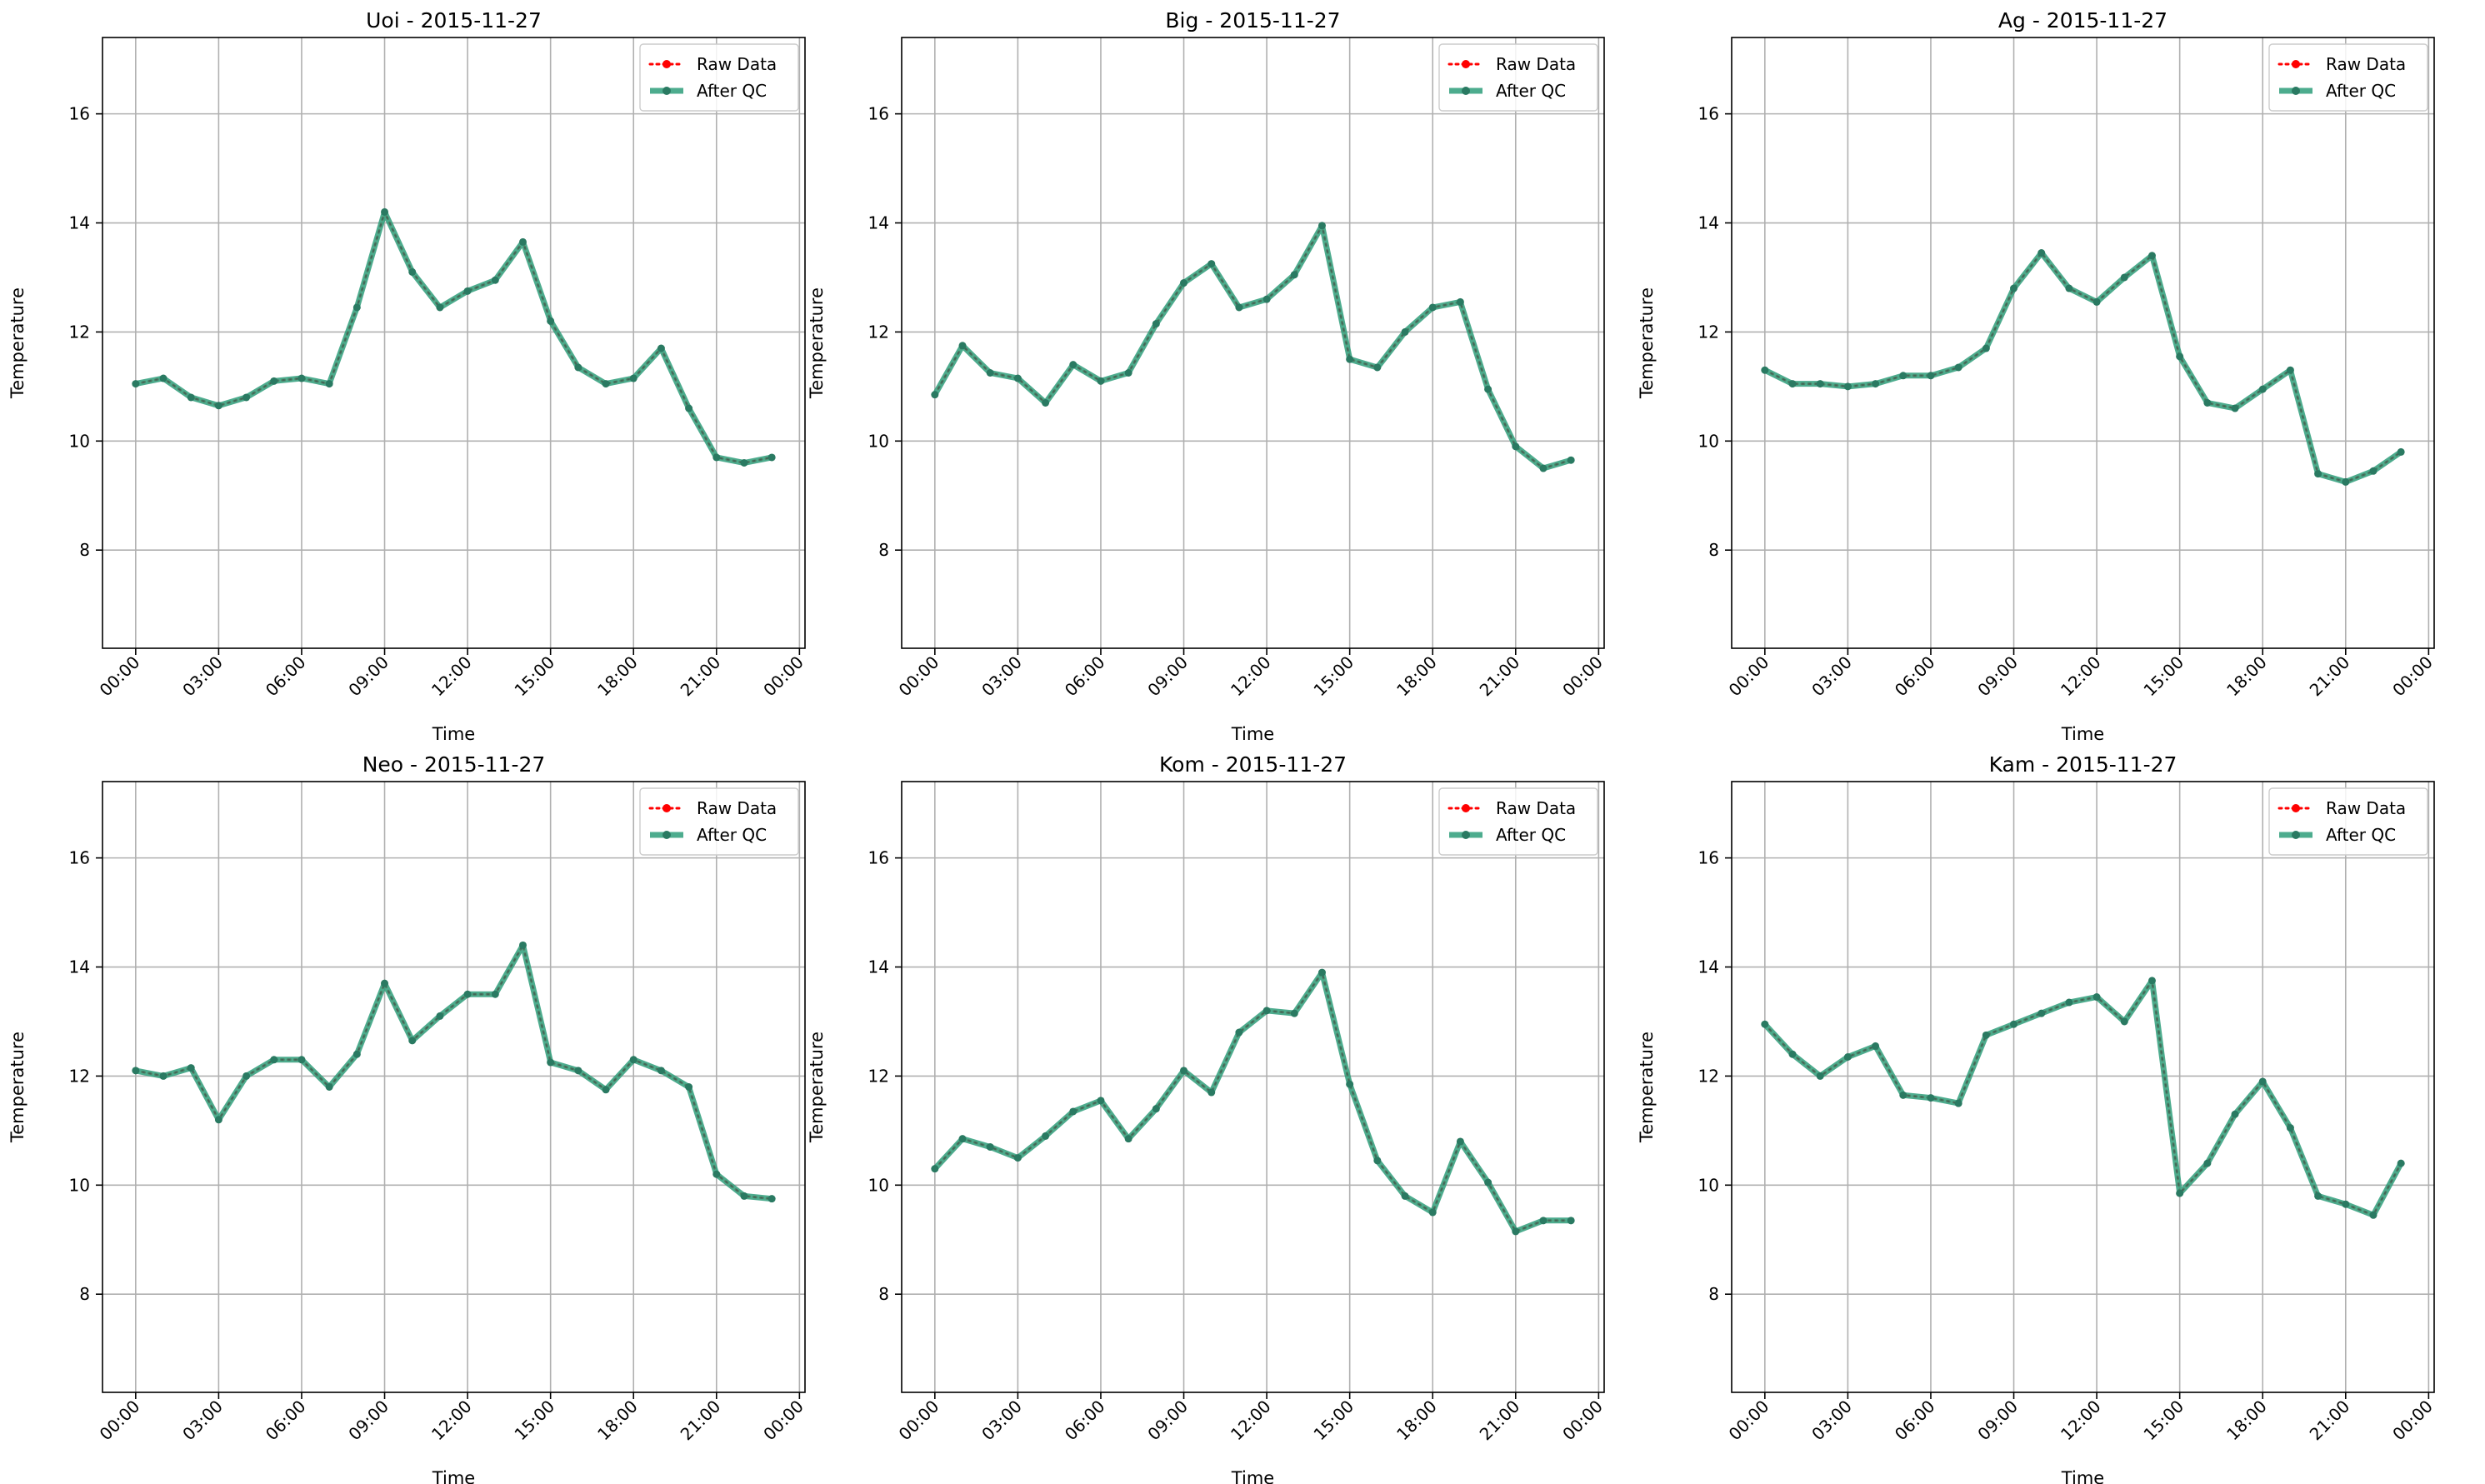  What do you see at coordinates (2348, 77) in the screenshot?
I see `legend-box` at bounding box center [2348, 77].